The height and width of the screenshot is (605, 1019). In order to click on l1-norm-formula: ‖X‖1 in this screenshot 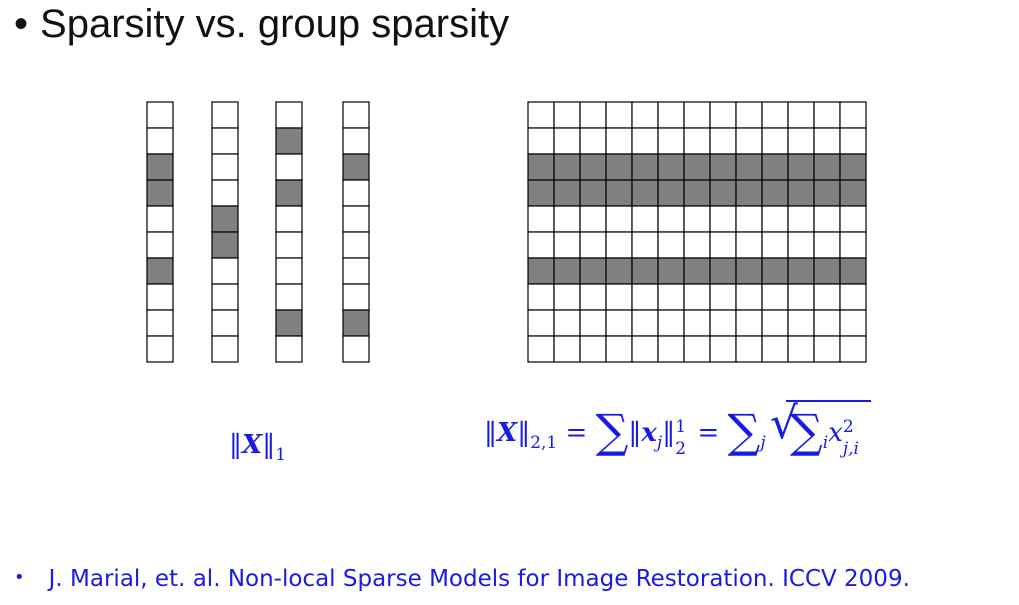, I will do `click(258, 447)`.